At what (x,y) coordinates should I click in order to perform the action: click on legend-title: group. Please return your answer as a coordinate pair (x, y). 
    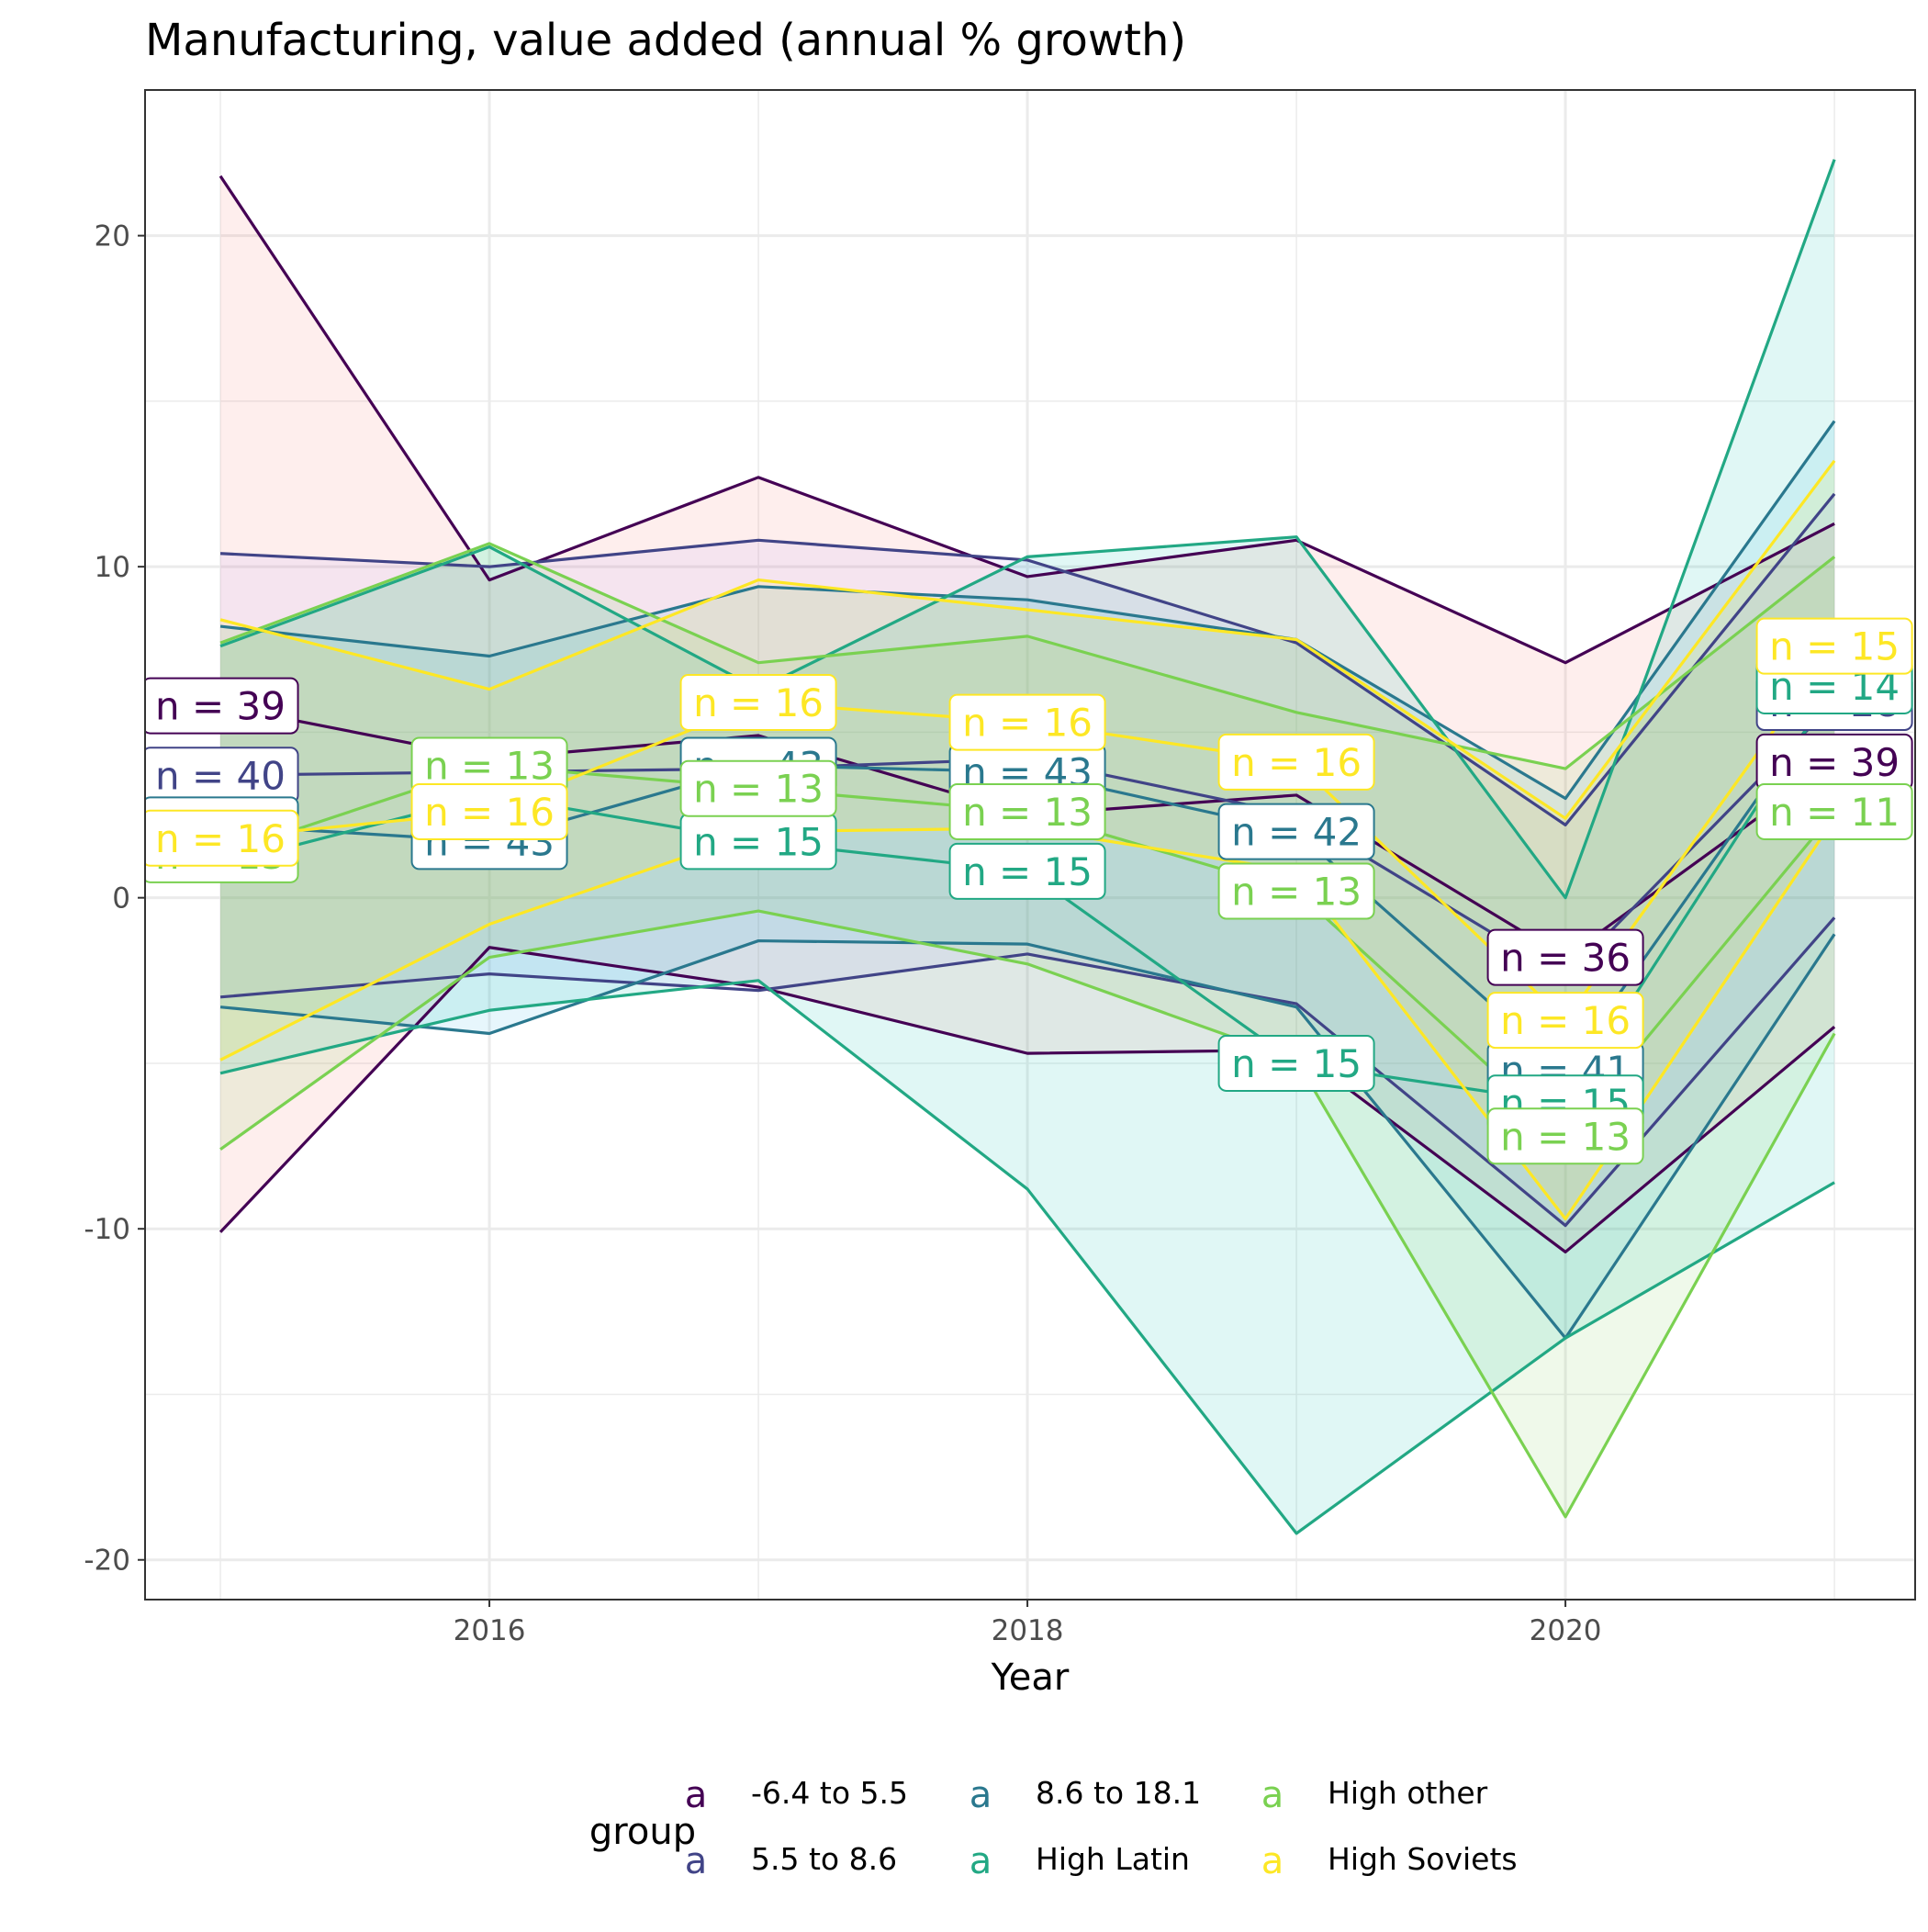
    Looking at the image, I should click on (642, 1832).